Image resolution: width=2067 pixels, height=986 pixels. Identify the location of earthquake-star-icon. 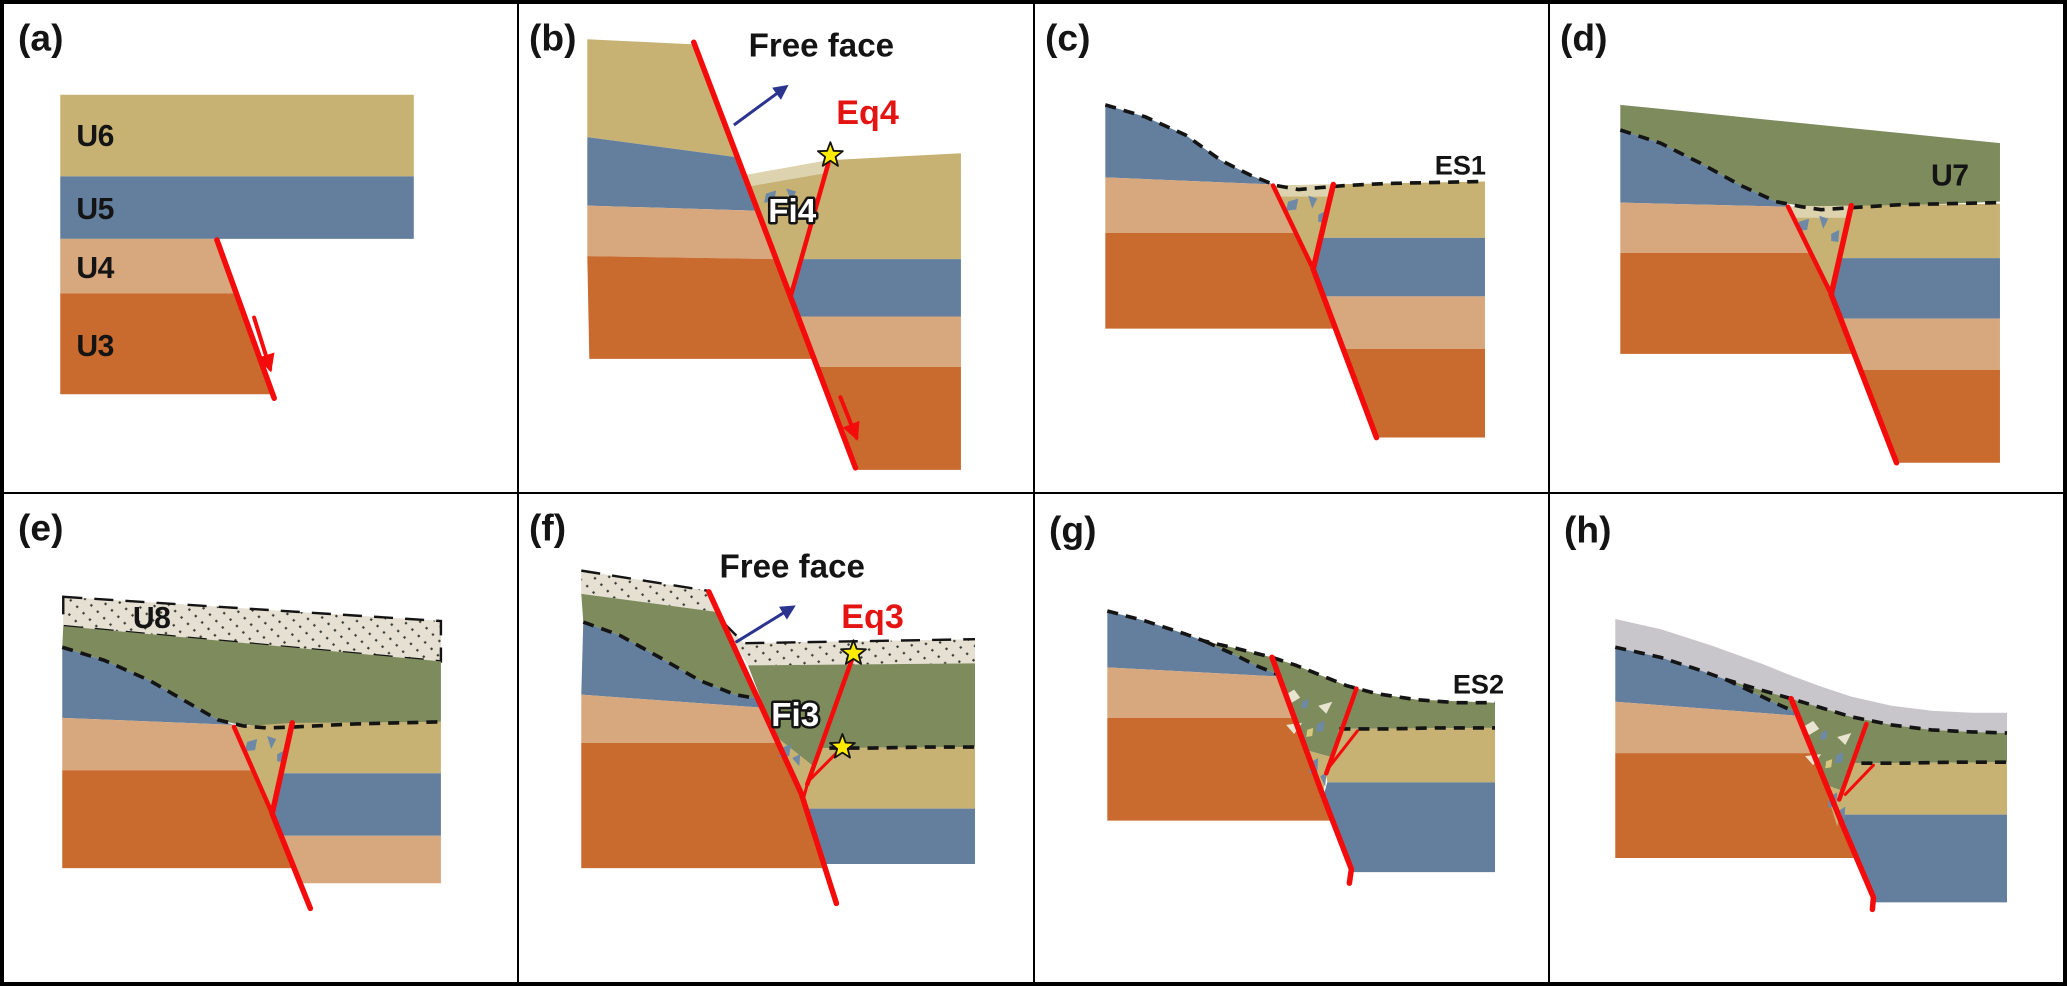
(830, 154).